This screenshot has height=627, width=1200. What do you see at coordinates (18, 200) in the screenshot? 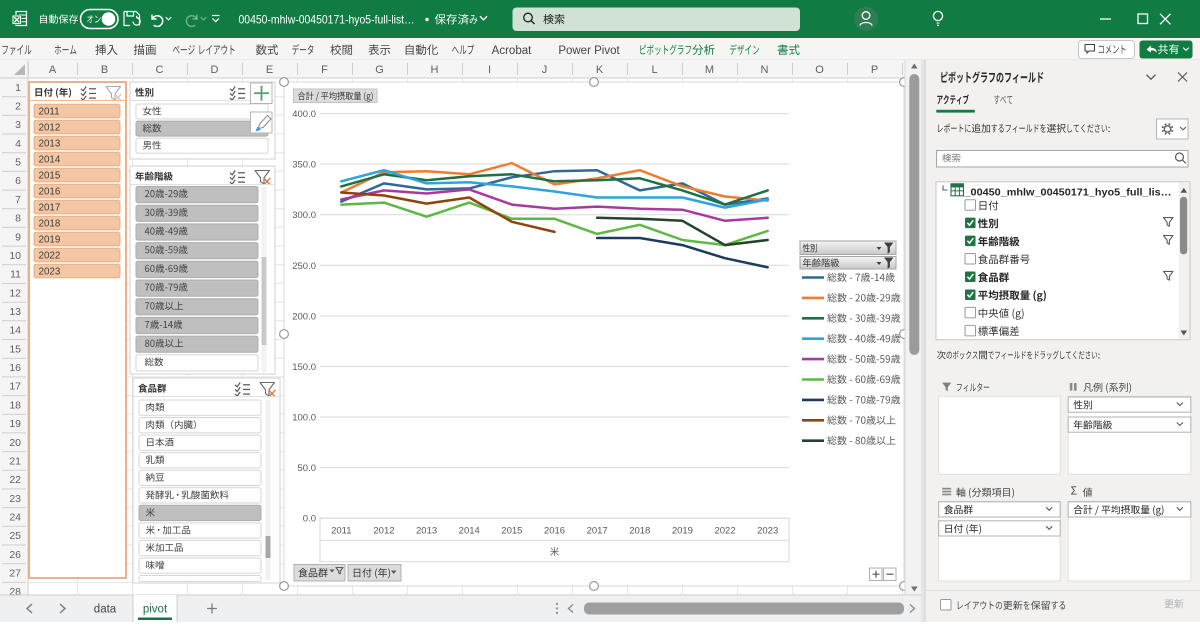
I see `svg-text: 7` at bounding box center [18, 200].